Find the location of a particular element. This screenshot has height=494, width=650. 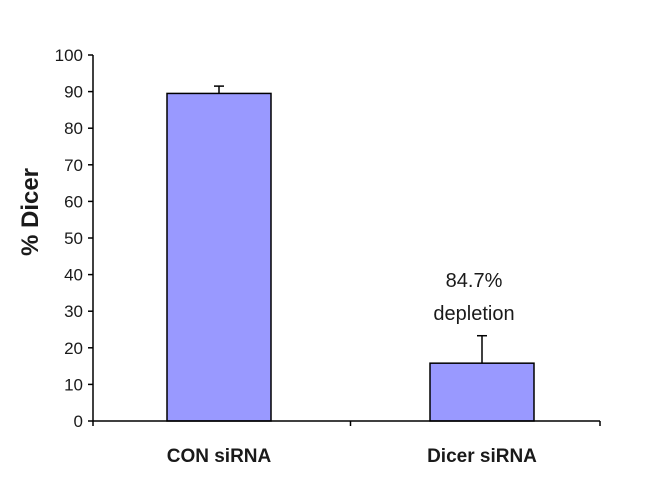

annotation-line: depletion is located at coordinates (473, 314).